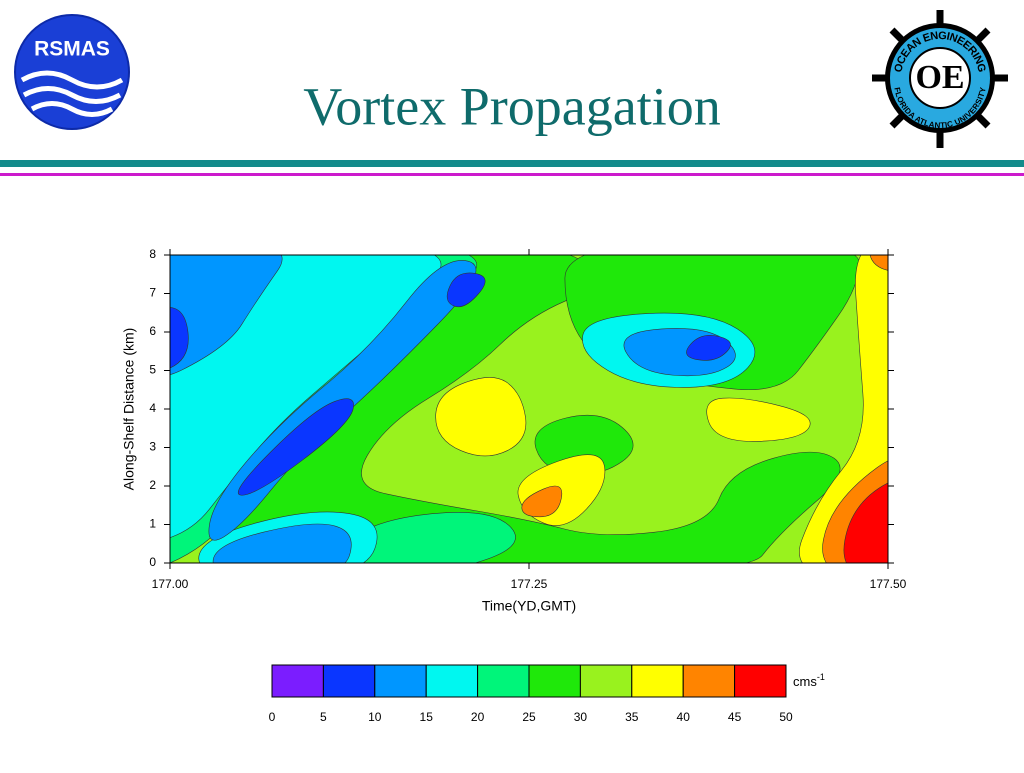 The width and height of the screenshot is (1024, 773). Describe the element at coordinates (272, 717) in the screenshot. I see `colorbar-label: 0` at that location.